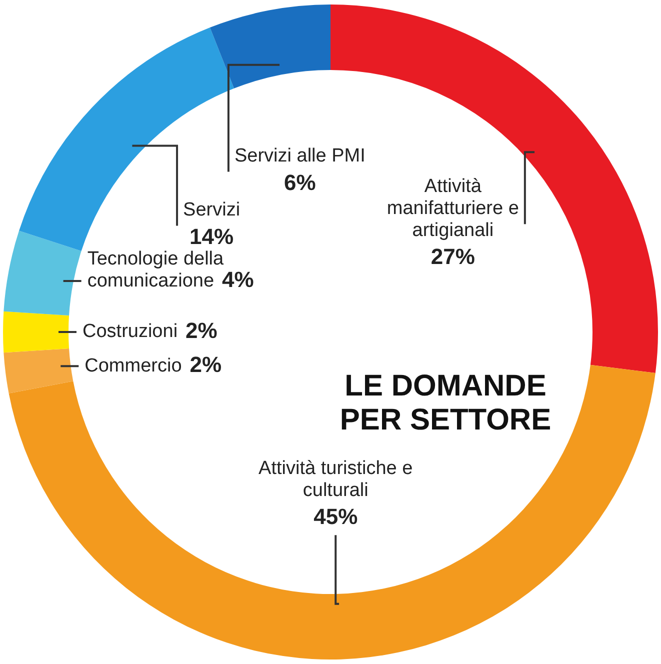  Describe the element at coordinates (211, 209) in the screenshot. I see `slice-label: Servizi` at that location.